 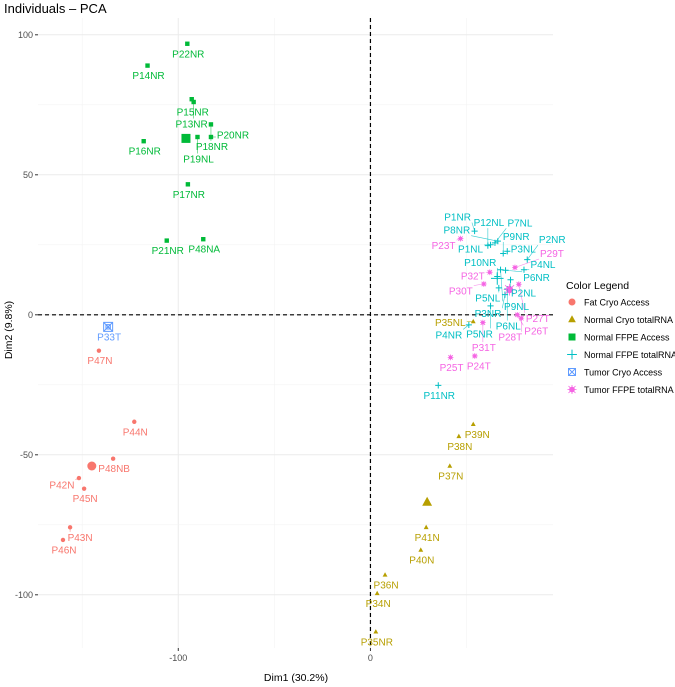 I want to click on legend-label: Normal FFPE Access, so click(x=627, y=338).